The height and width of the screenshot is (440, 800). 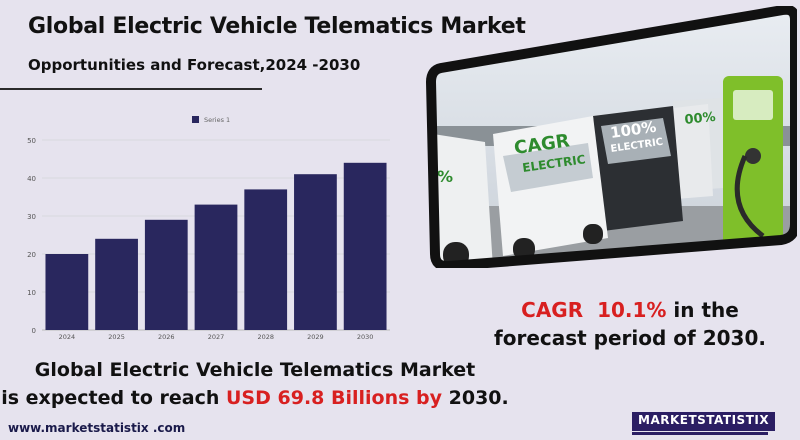 I want to click on cagr-suffix: in the, so click(x=706, y=310).